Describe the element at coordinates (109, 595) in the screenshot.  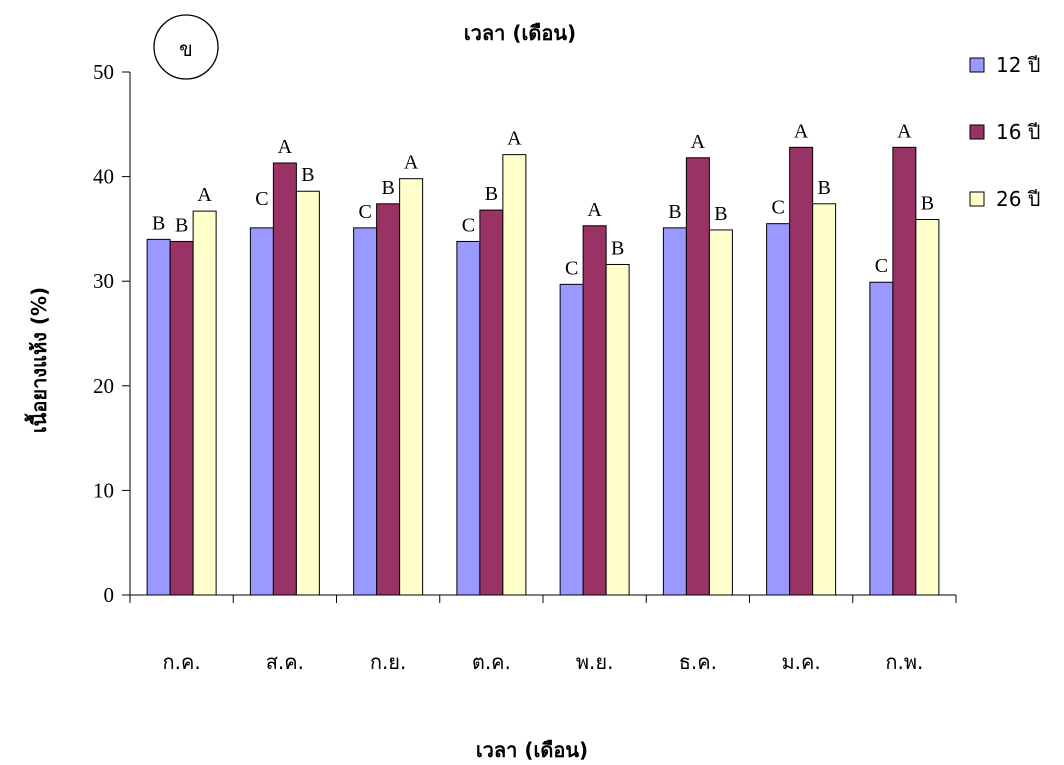
I see `y-tick-label: 0` at that location.